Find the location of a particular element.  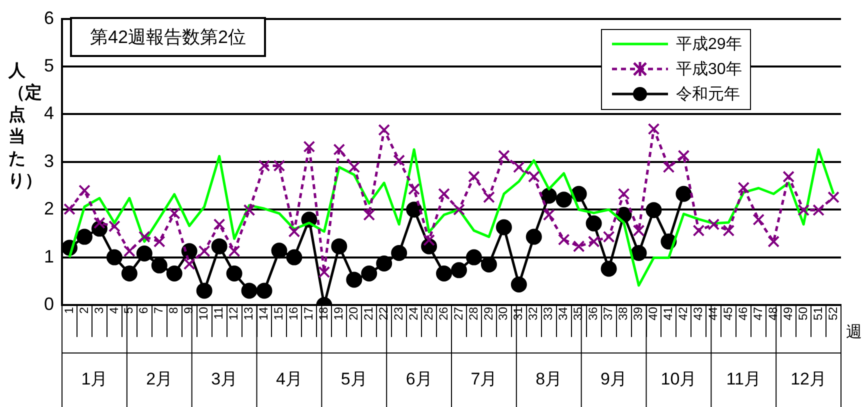

x-tick-label: 34 is located at coordinates (563, 313).